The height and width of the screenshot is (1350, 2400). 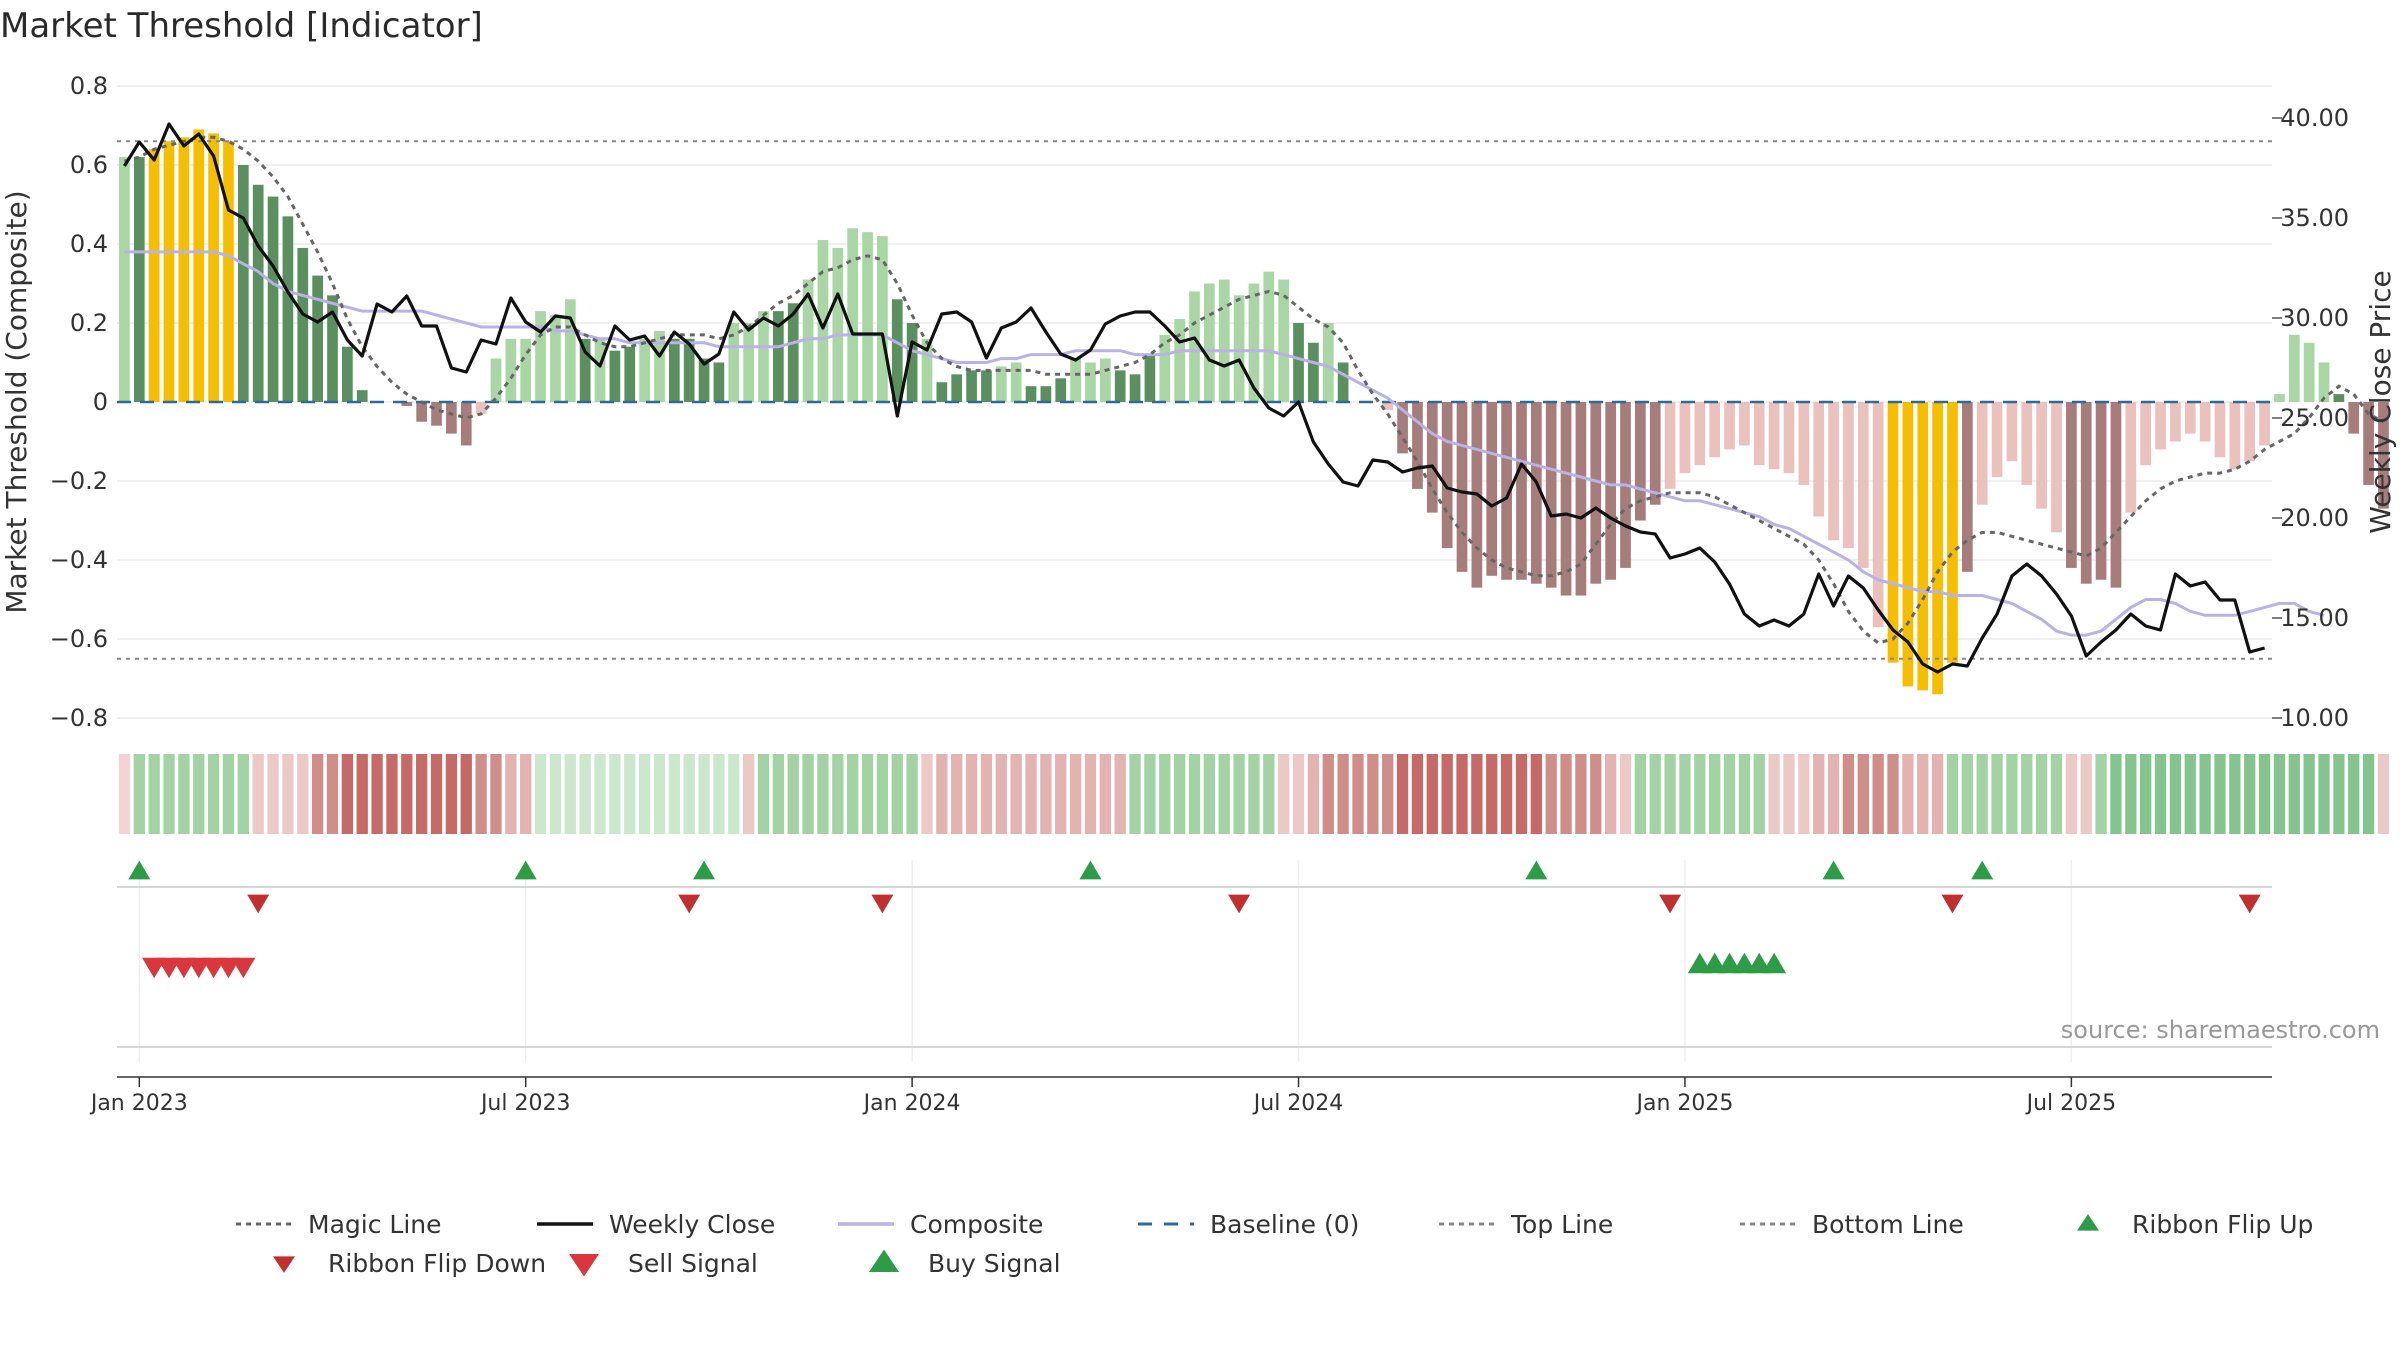 I want to click on legend-swatch, so click(x=884, y=1260).